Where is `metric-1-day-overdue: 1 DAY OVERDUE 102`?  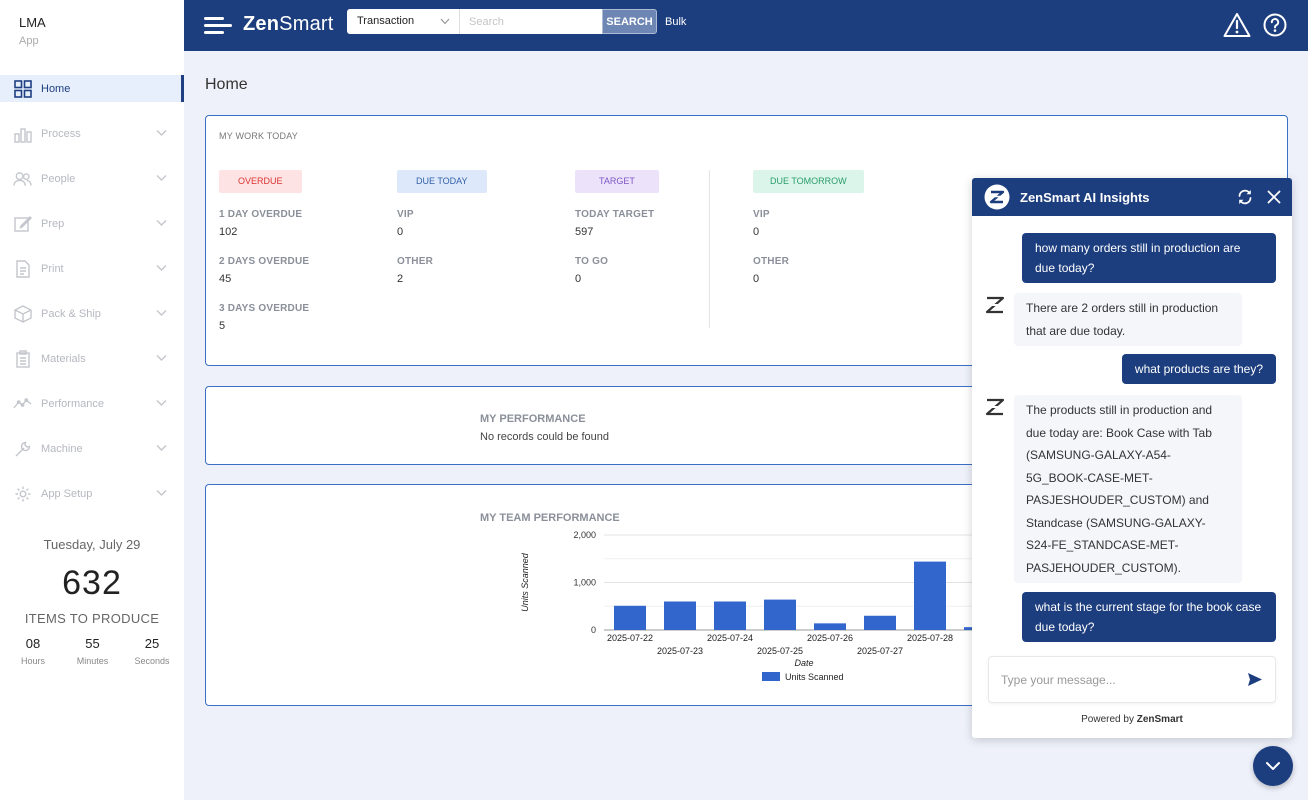
metric-1-day-overdue: 1 DAY OVERDUE 102 is located at coordinates (304, 223).